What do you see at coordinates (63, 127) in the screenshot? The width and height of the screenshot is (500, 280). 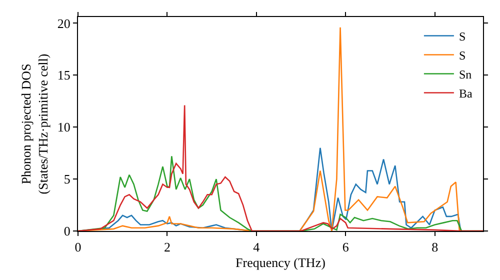 I see `y-tick-label: 10` at bounding box center [63, 127].